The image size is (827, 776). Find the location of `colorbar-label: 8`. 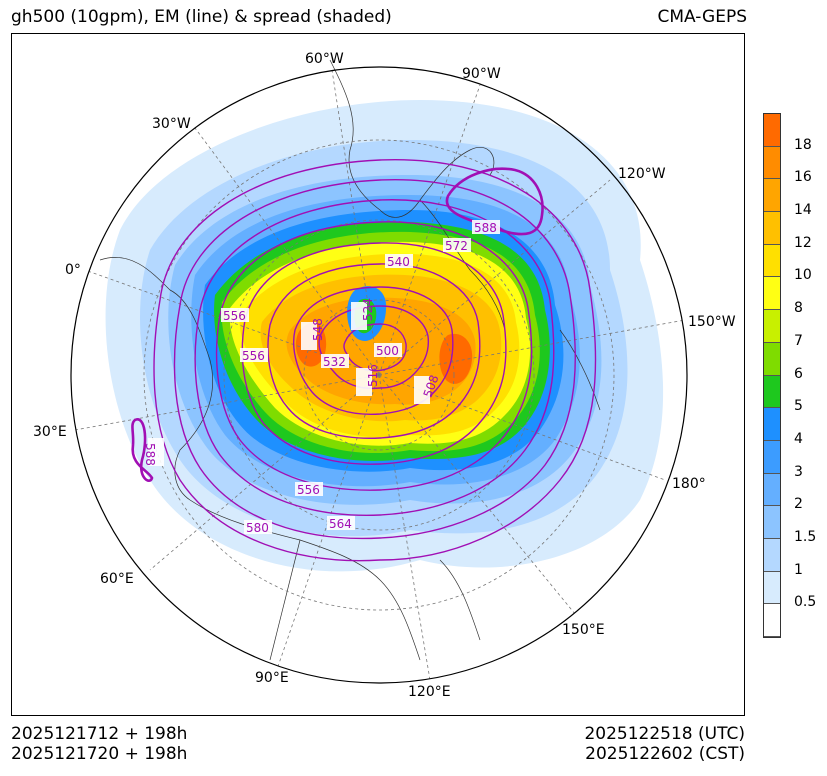

colorbar-label: 8 is located at coordinates (798, 308).